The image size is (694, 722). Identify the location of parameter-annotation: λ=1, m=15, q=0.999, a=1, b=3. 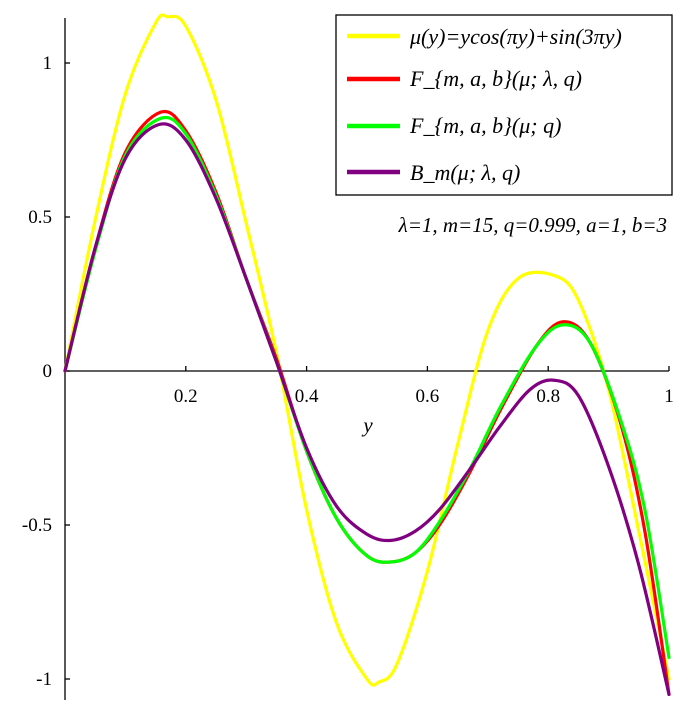
(532, 225).